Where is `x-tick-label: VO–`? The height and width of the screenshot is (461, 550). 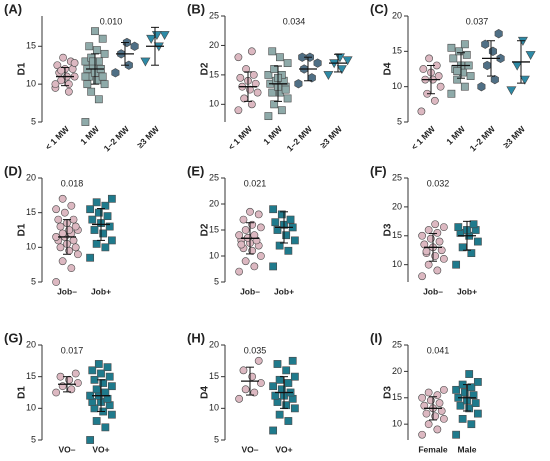
x-tick-label: VO– is located at coordinates (249, 449).